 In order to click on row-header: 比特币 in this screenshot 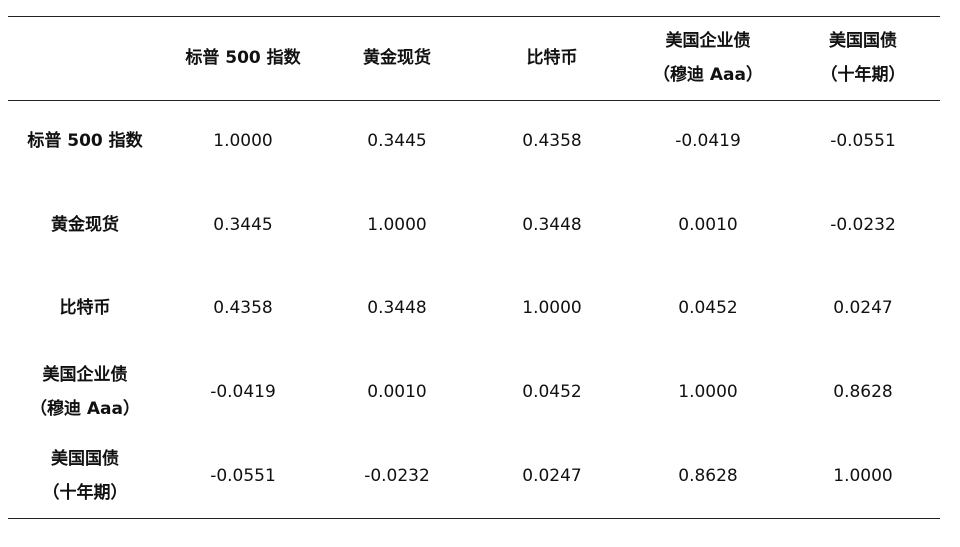, I will do `click(85, 308)`.